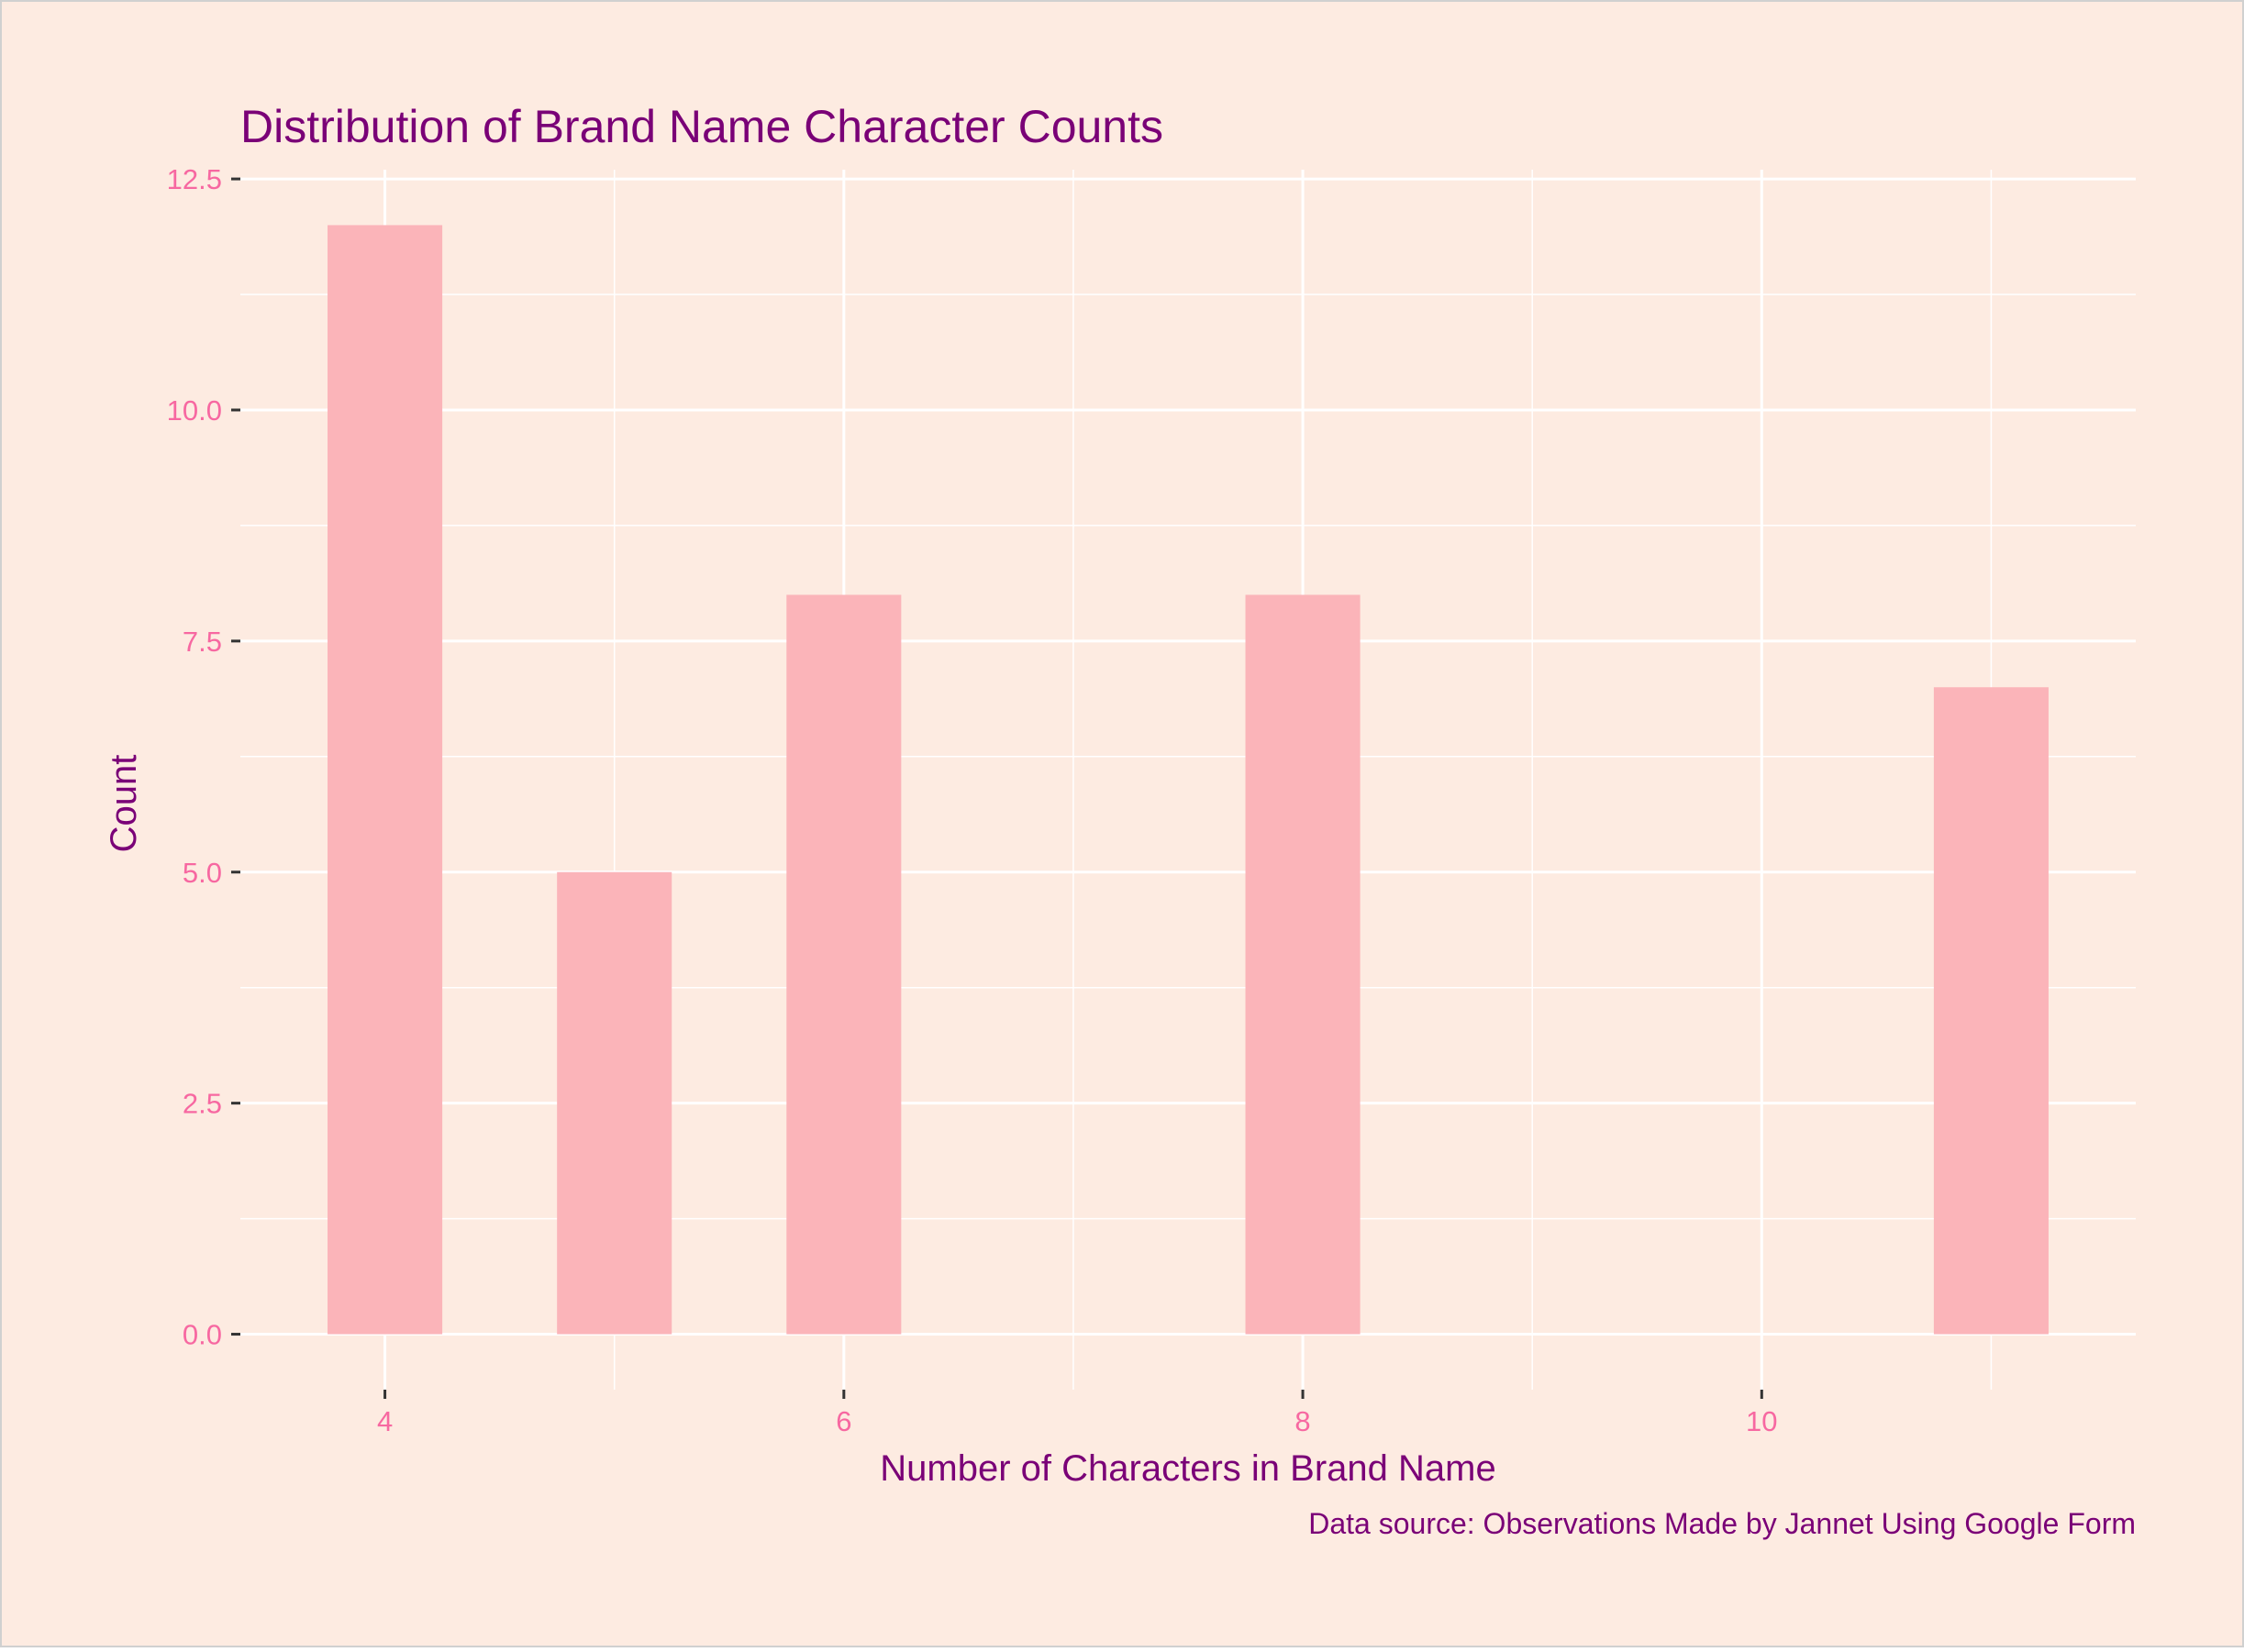  What do you see at coordinates (1302, 1421) in the screenshot?
I see `x-tick-label: 8` at bounding box center [1302, 1421].